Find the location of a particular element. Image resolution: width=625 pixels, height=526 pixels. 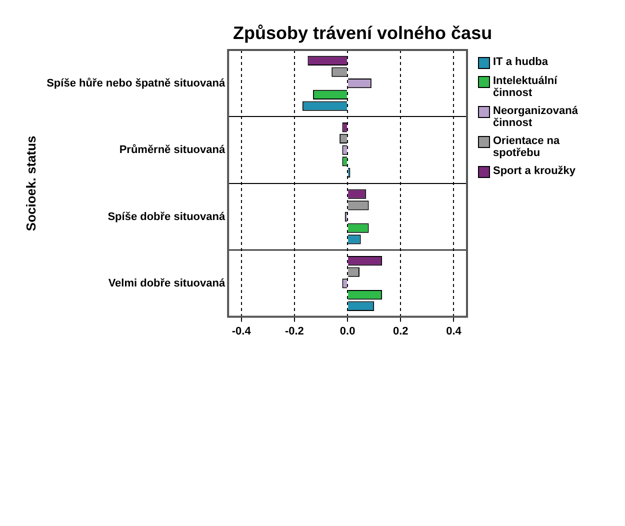

legend-label: Orientace na spotřebu is located at coordinates (527, 147).